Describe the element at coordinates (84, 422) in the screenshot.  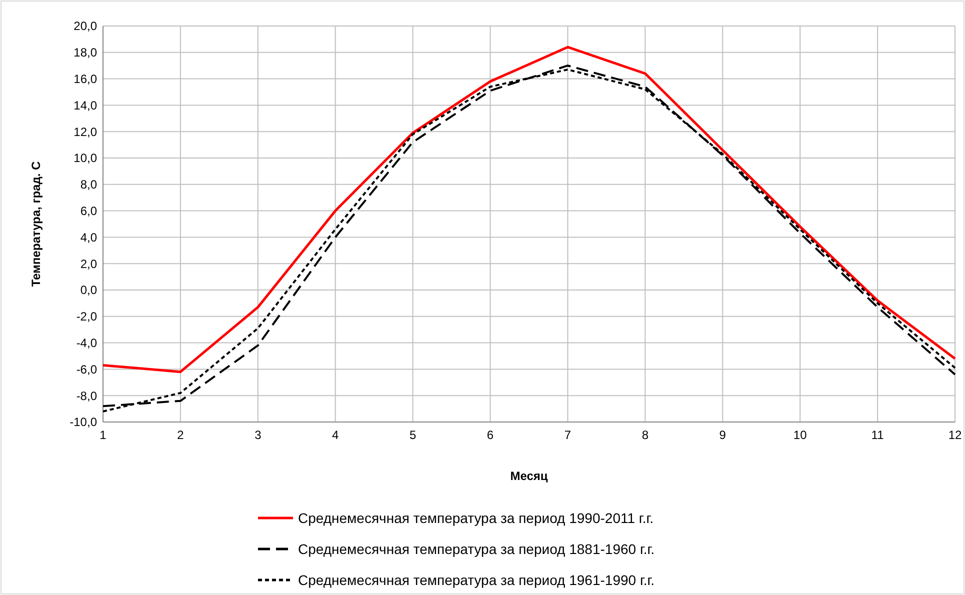
I see `y-tick-label: -10,0` at that location.